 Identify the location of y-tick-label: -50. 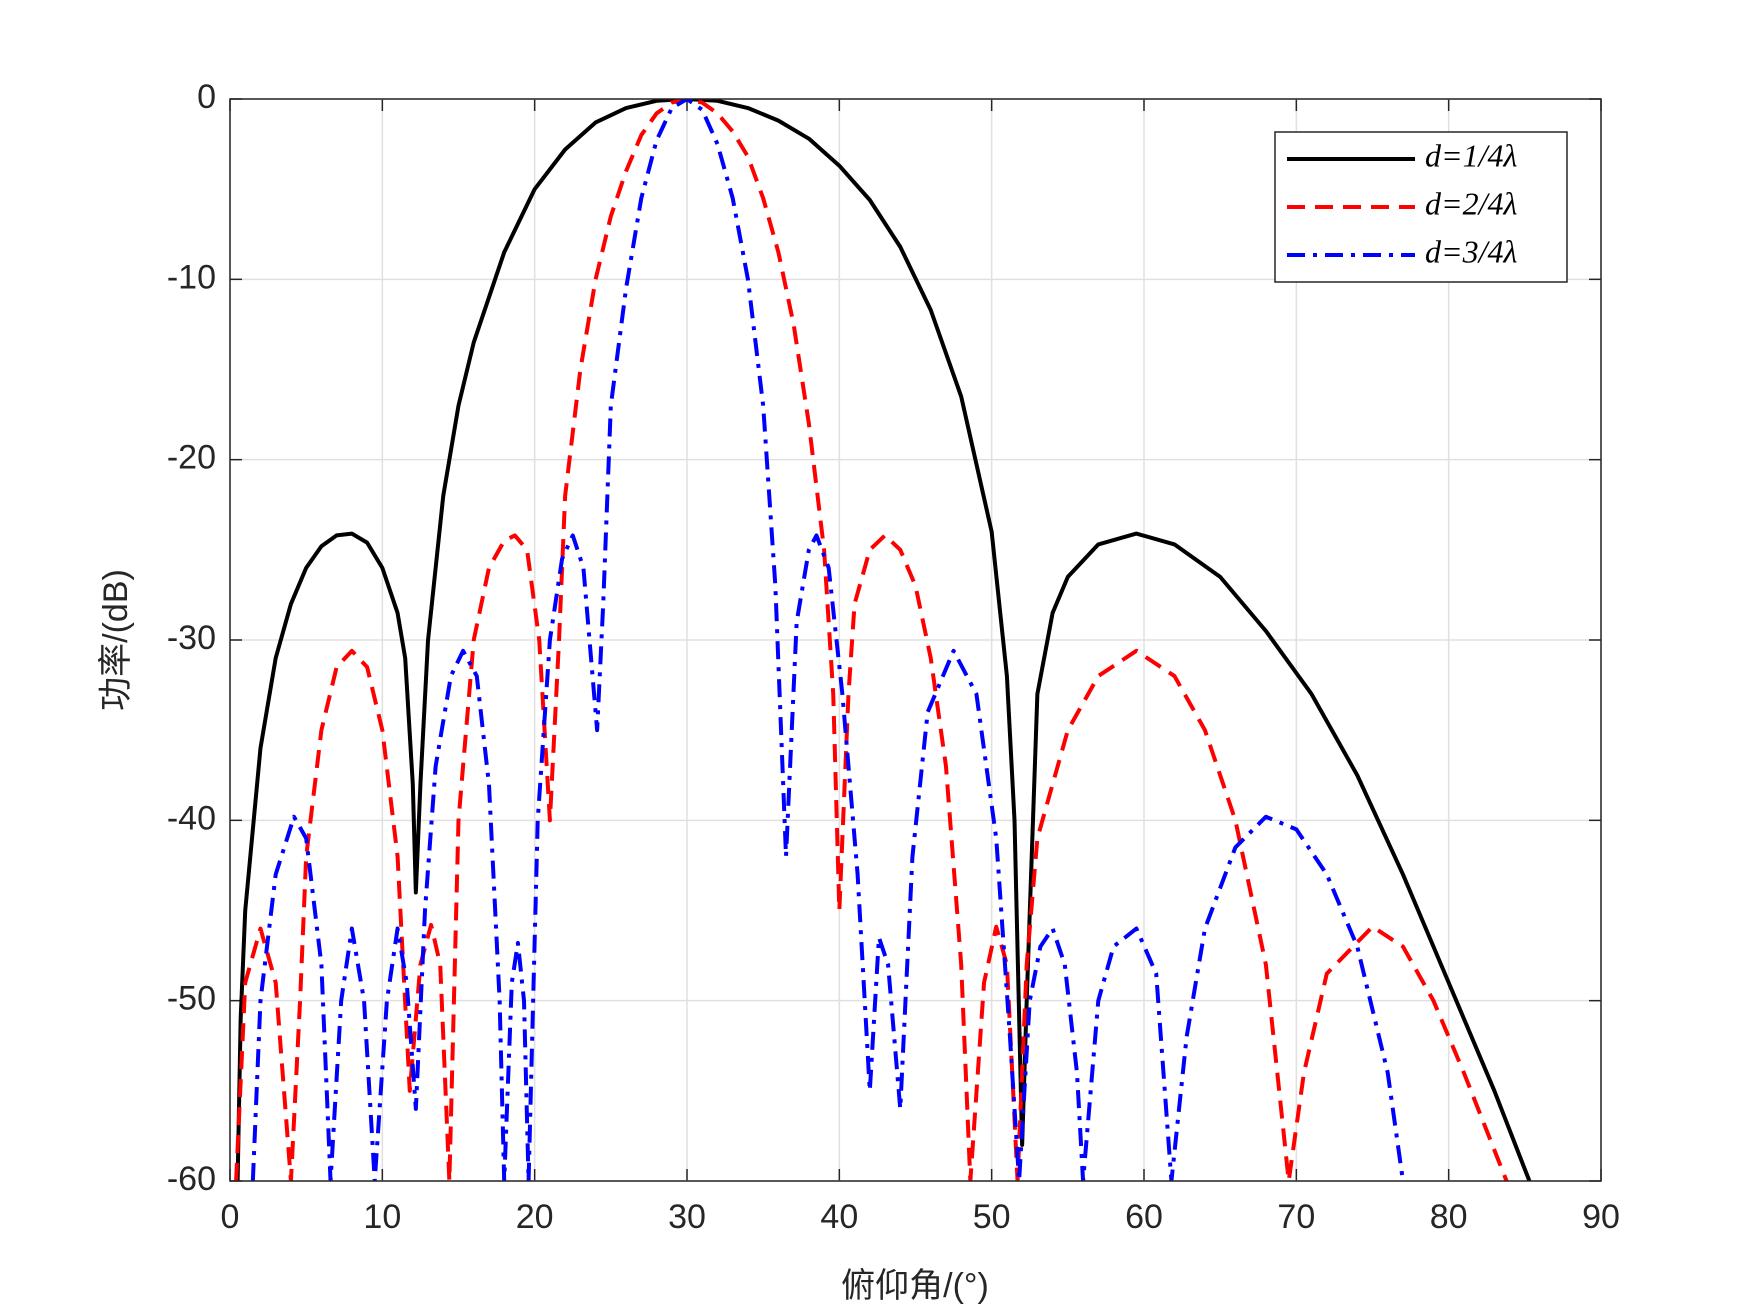
(191, 999).